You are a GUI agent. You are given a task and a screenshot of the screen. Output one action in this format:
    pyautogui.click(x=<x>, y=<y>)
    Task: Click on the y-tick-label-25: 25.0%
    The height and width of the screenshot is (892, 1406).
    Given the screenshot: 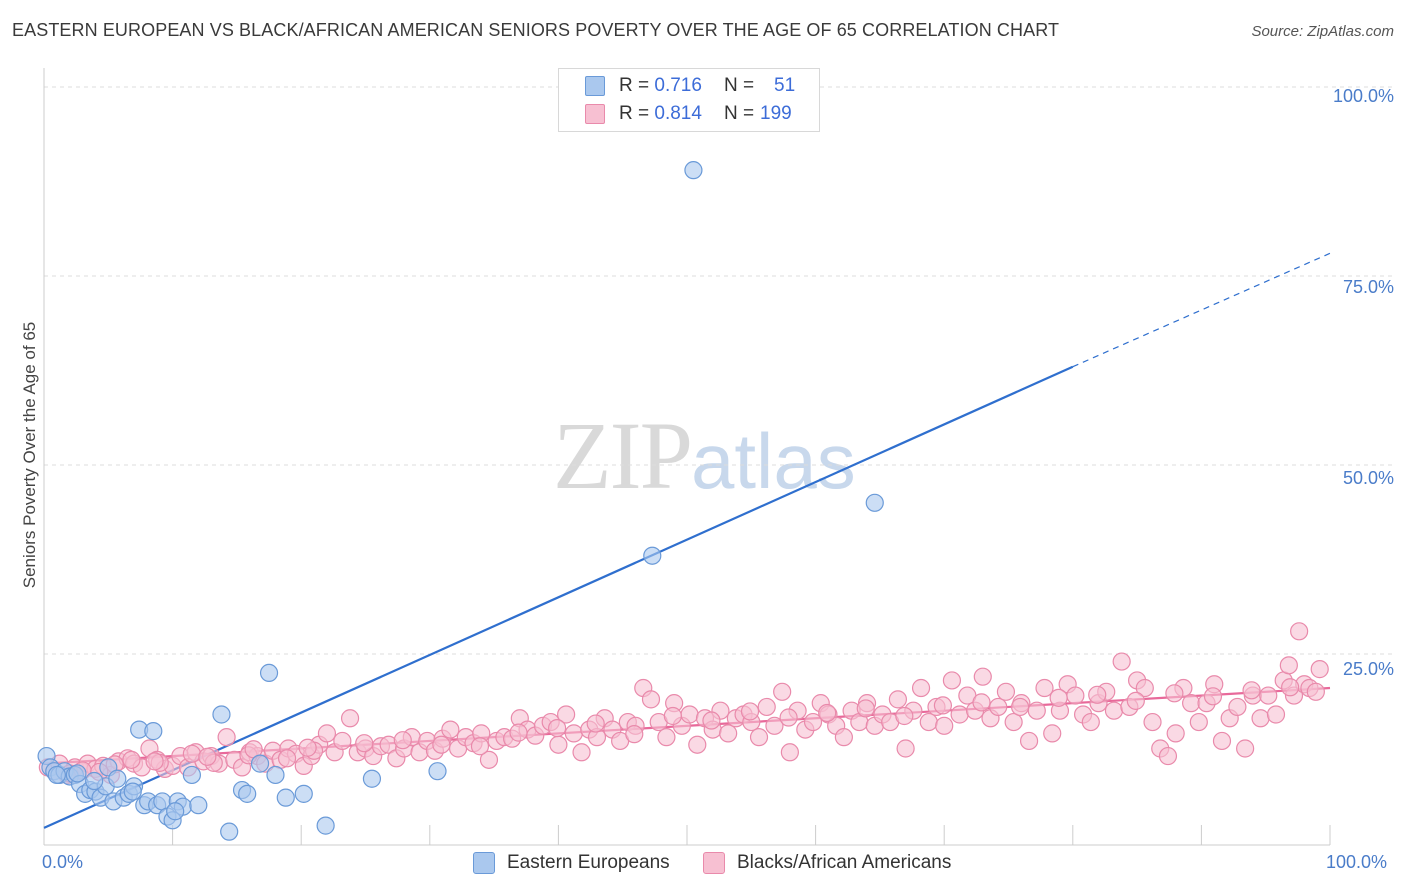 What is the action you would take?
    pyautogui.click(x=1368, y=669)
    